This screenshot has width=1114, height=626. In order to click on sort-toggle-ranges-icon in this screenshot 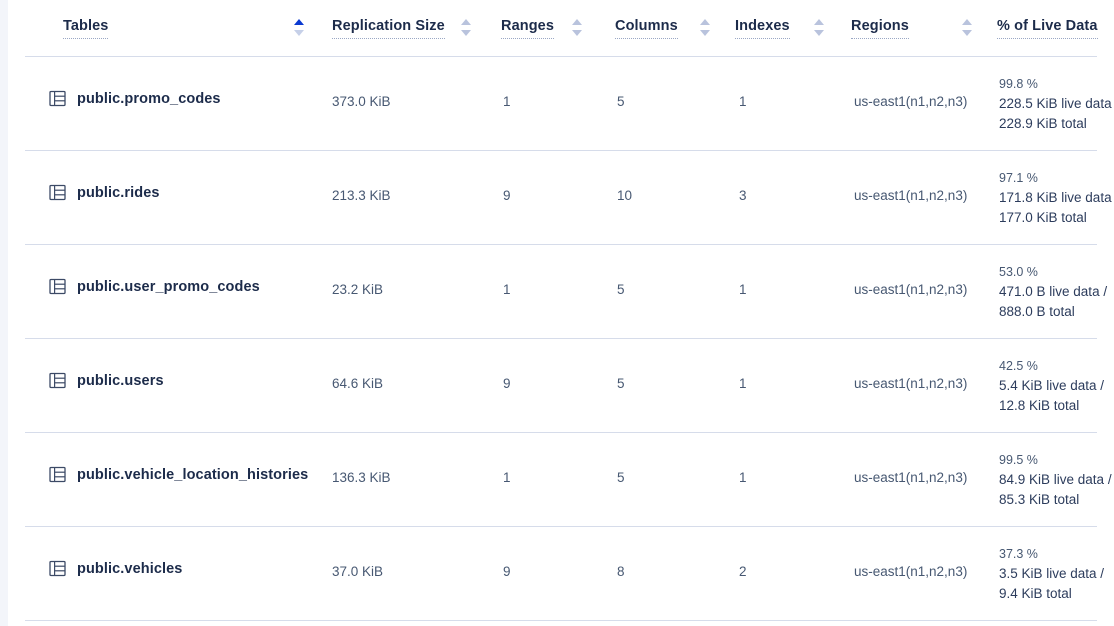, I will do `click(577, 27)`.